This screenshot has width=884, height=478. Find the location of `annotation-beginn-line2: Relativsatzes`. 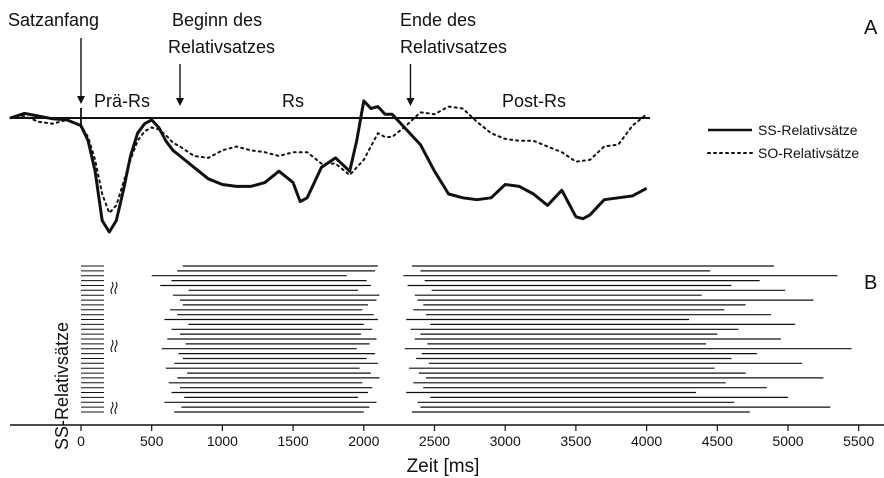

annotation-beginn-line2: Relativsatzes is located at coordinates (221, 47).